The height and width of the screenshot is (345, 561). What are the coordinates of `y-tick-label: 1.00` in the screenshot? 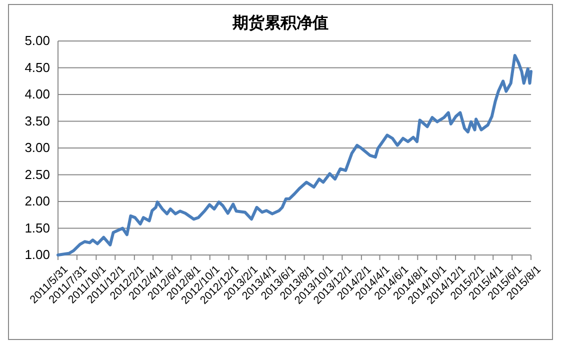 It's located at (37, 254).